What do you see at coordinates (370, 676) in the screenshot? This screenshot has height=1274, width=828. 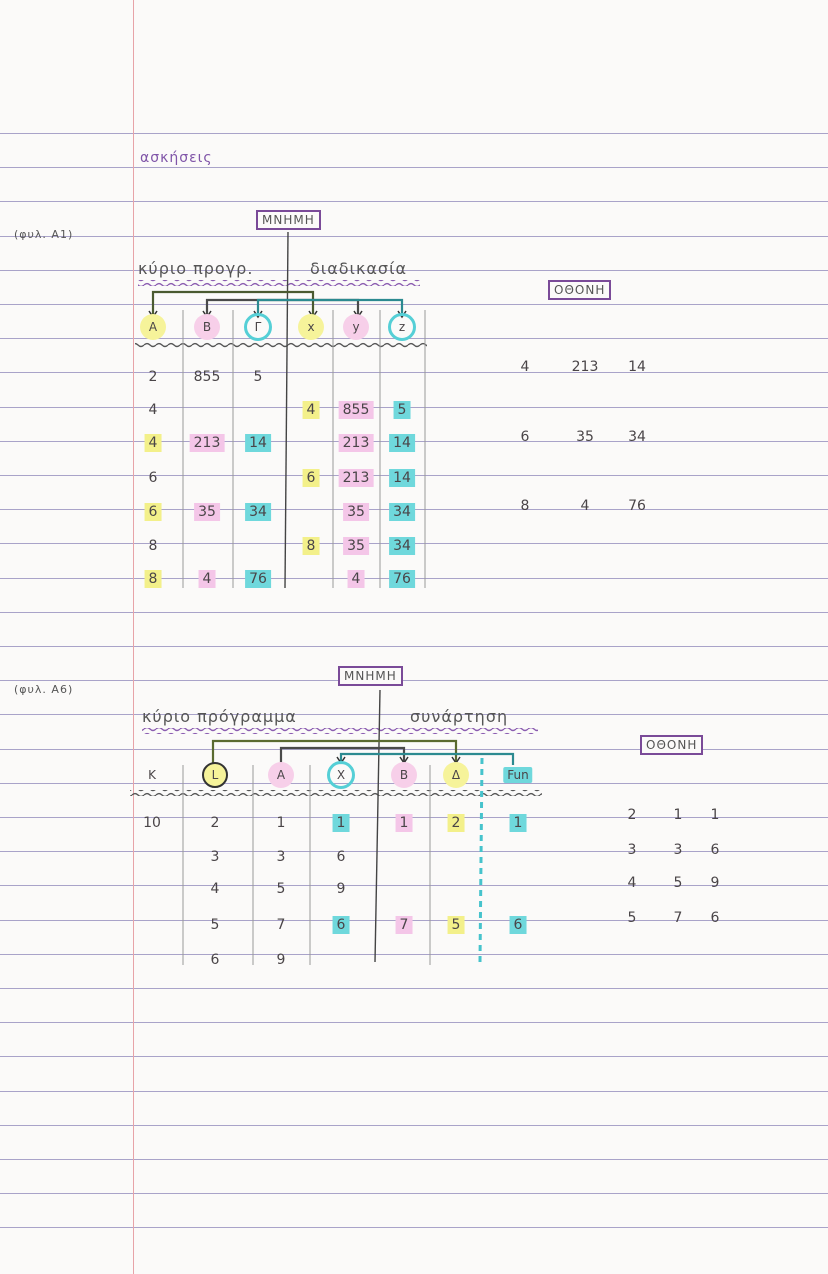 I see `memory-box-2: ΜΝΗΜΗ` at bounding box center [370, 676].